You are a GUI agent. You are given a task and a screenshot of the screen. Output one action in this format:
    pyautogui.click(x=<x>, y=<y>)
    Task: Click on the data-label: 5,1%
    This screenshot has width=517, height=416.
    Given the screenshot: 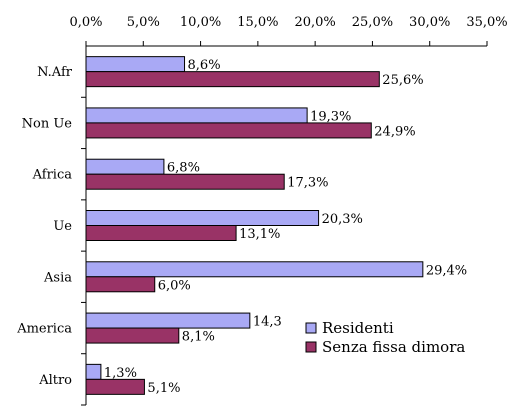 What is the action you would take?
    pyautogui.click(x=163, y=388)
    